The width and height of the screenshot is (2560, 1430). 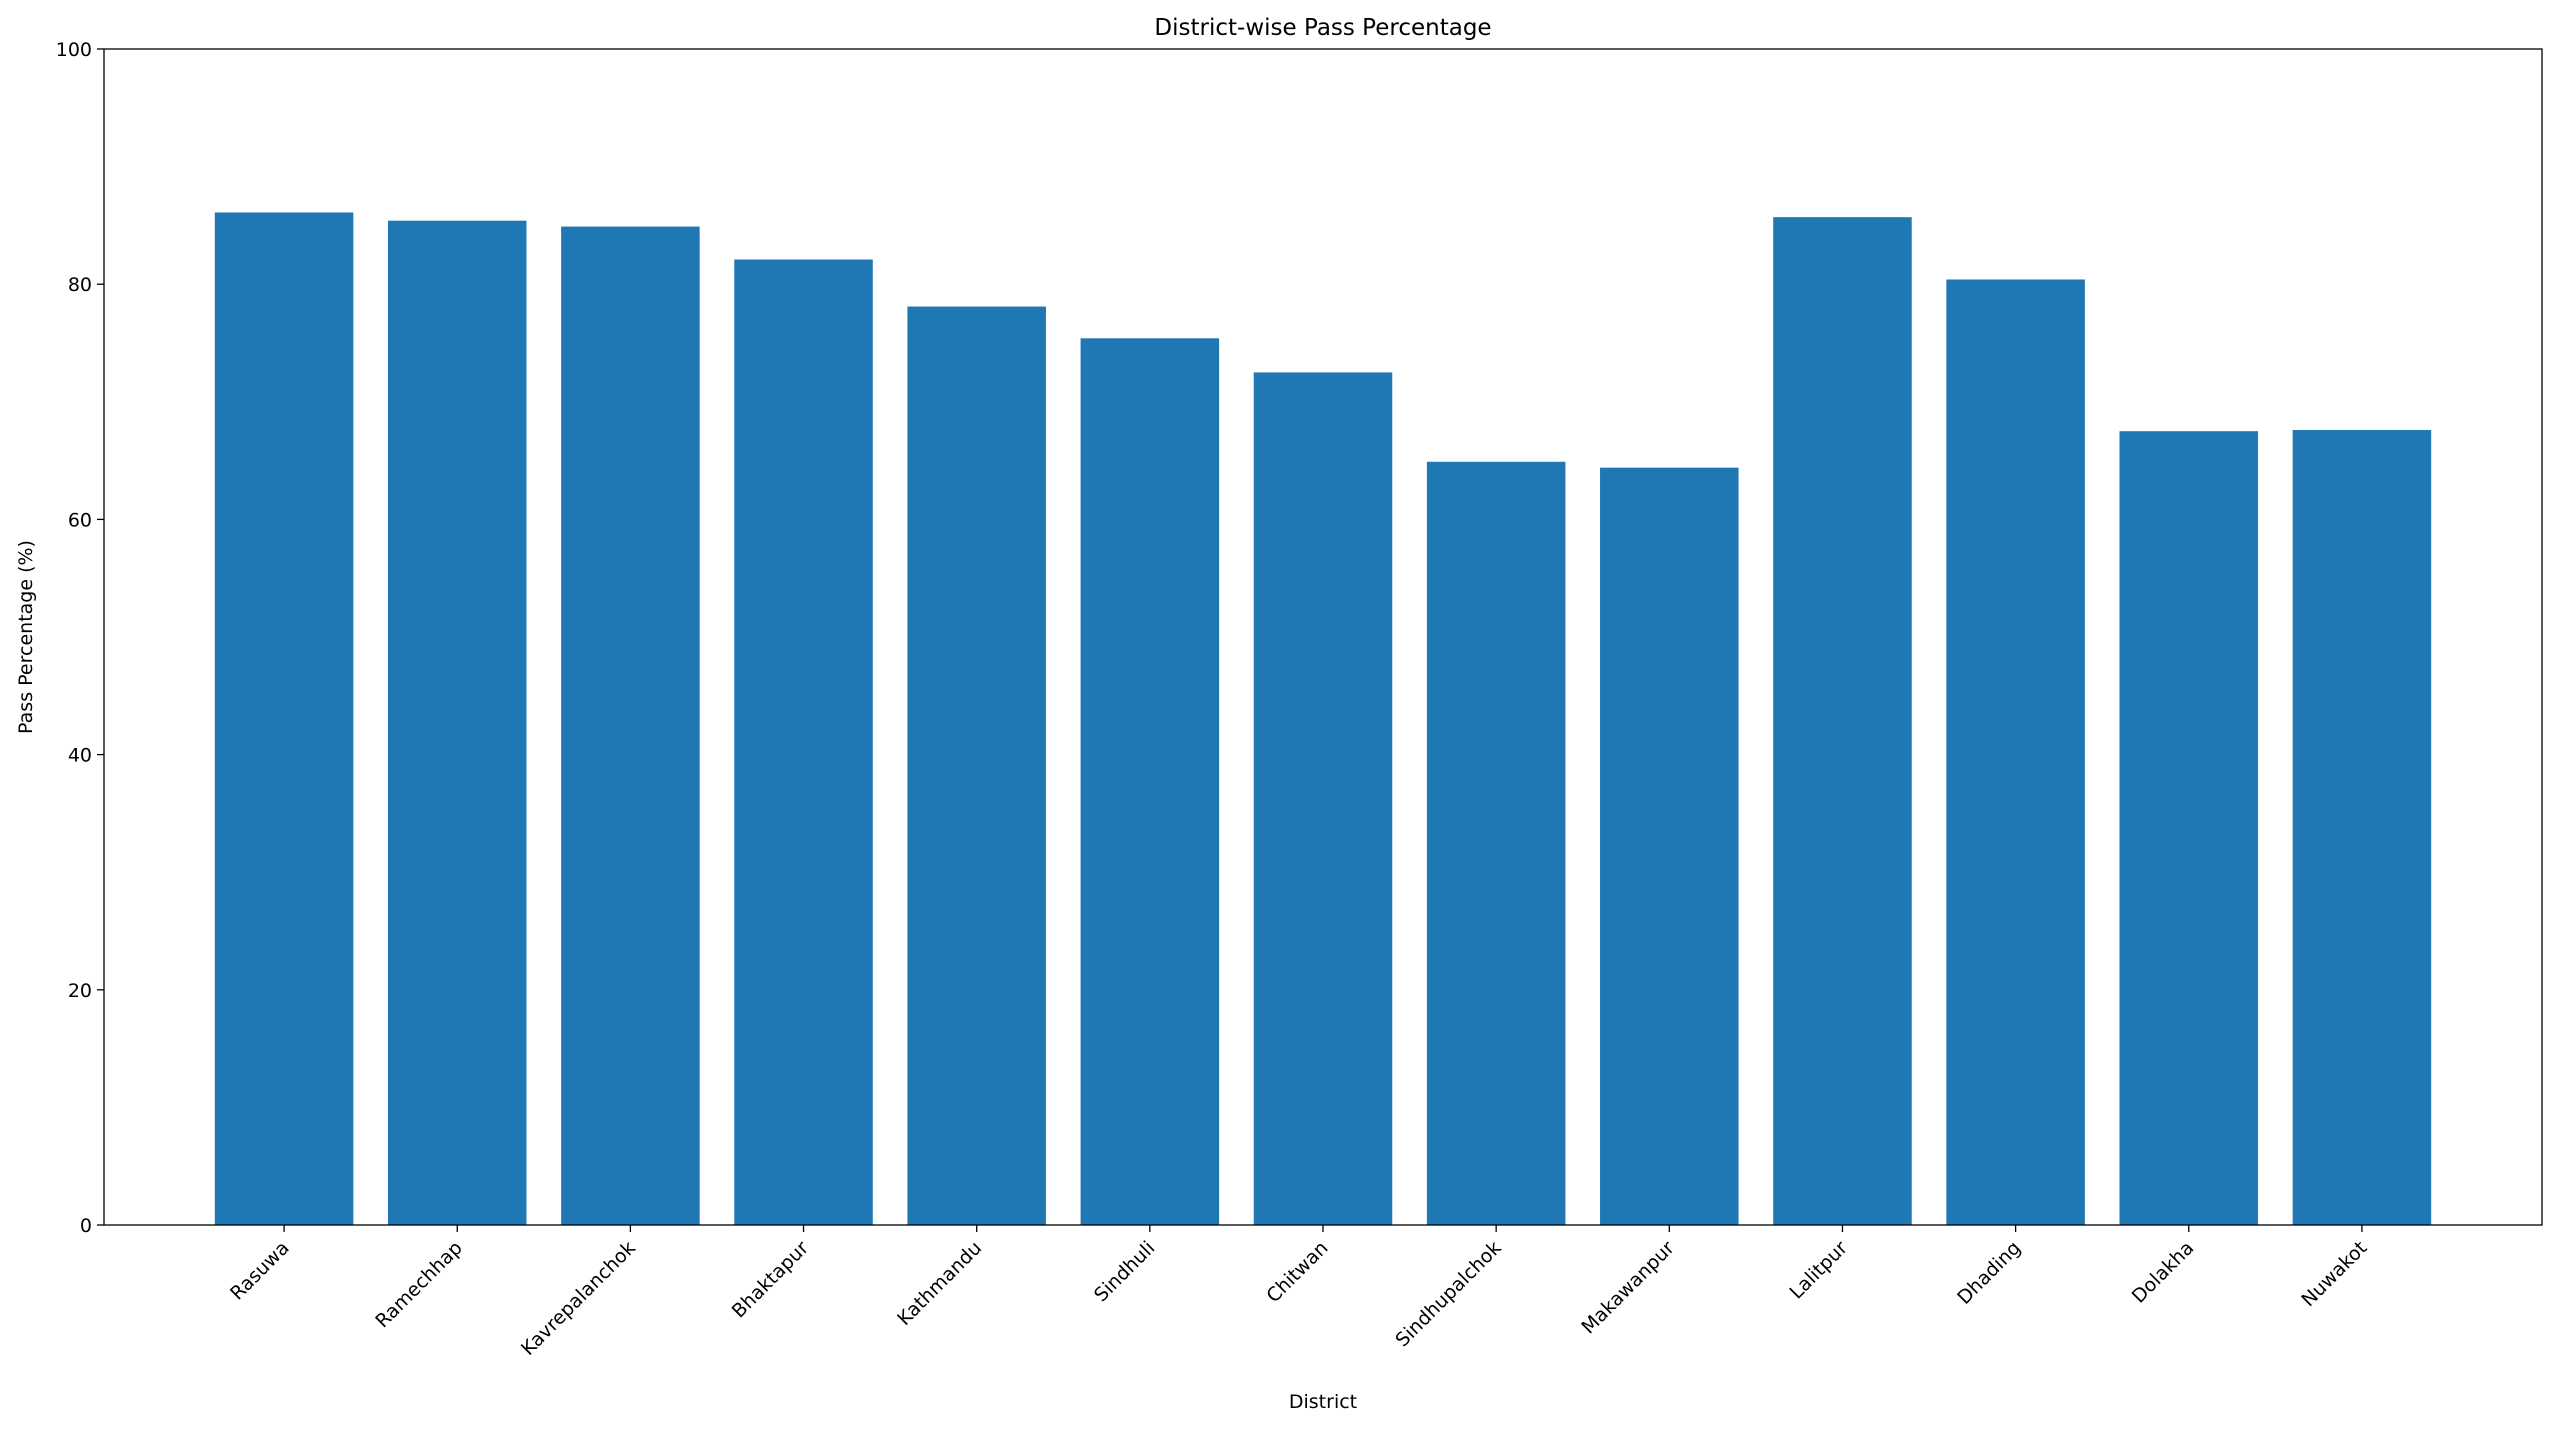 What do you see at coordinates (1448, 1294) in the screenshot?
I see `x-tick-label: Sindhupalchok` at bounding box center [1448, 1294].